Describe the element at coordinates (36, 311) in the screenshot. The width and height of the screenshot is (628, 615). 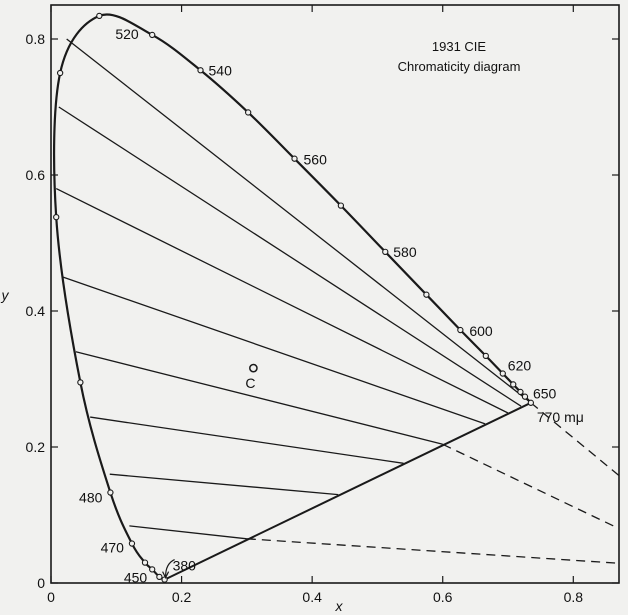
I see `y-tick-label: 0.4` at that location.